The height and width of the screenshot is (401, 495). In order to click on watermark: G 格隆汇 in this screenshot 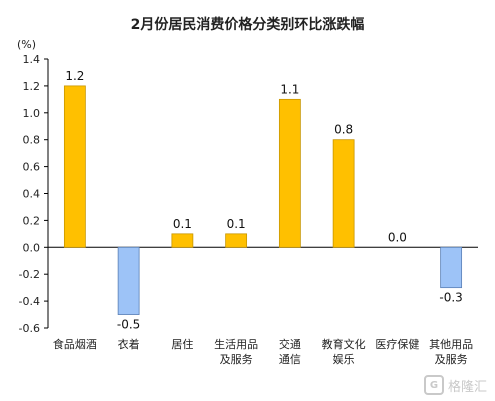, I will do `click(455, 385)`.